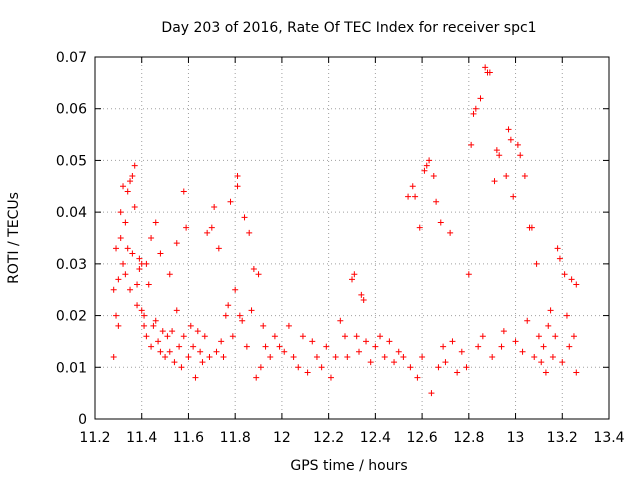 This screenshot has width=640, height=480. Describe the element at coordinates (188, 438) in the screenshot. I see `x-tick-label: 11.6` at that location.